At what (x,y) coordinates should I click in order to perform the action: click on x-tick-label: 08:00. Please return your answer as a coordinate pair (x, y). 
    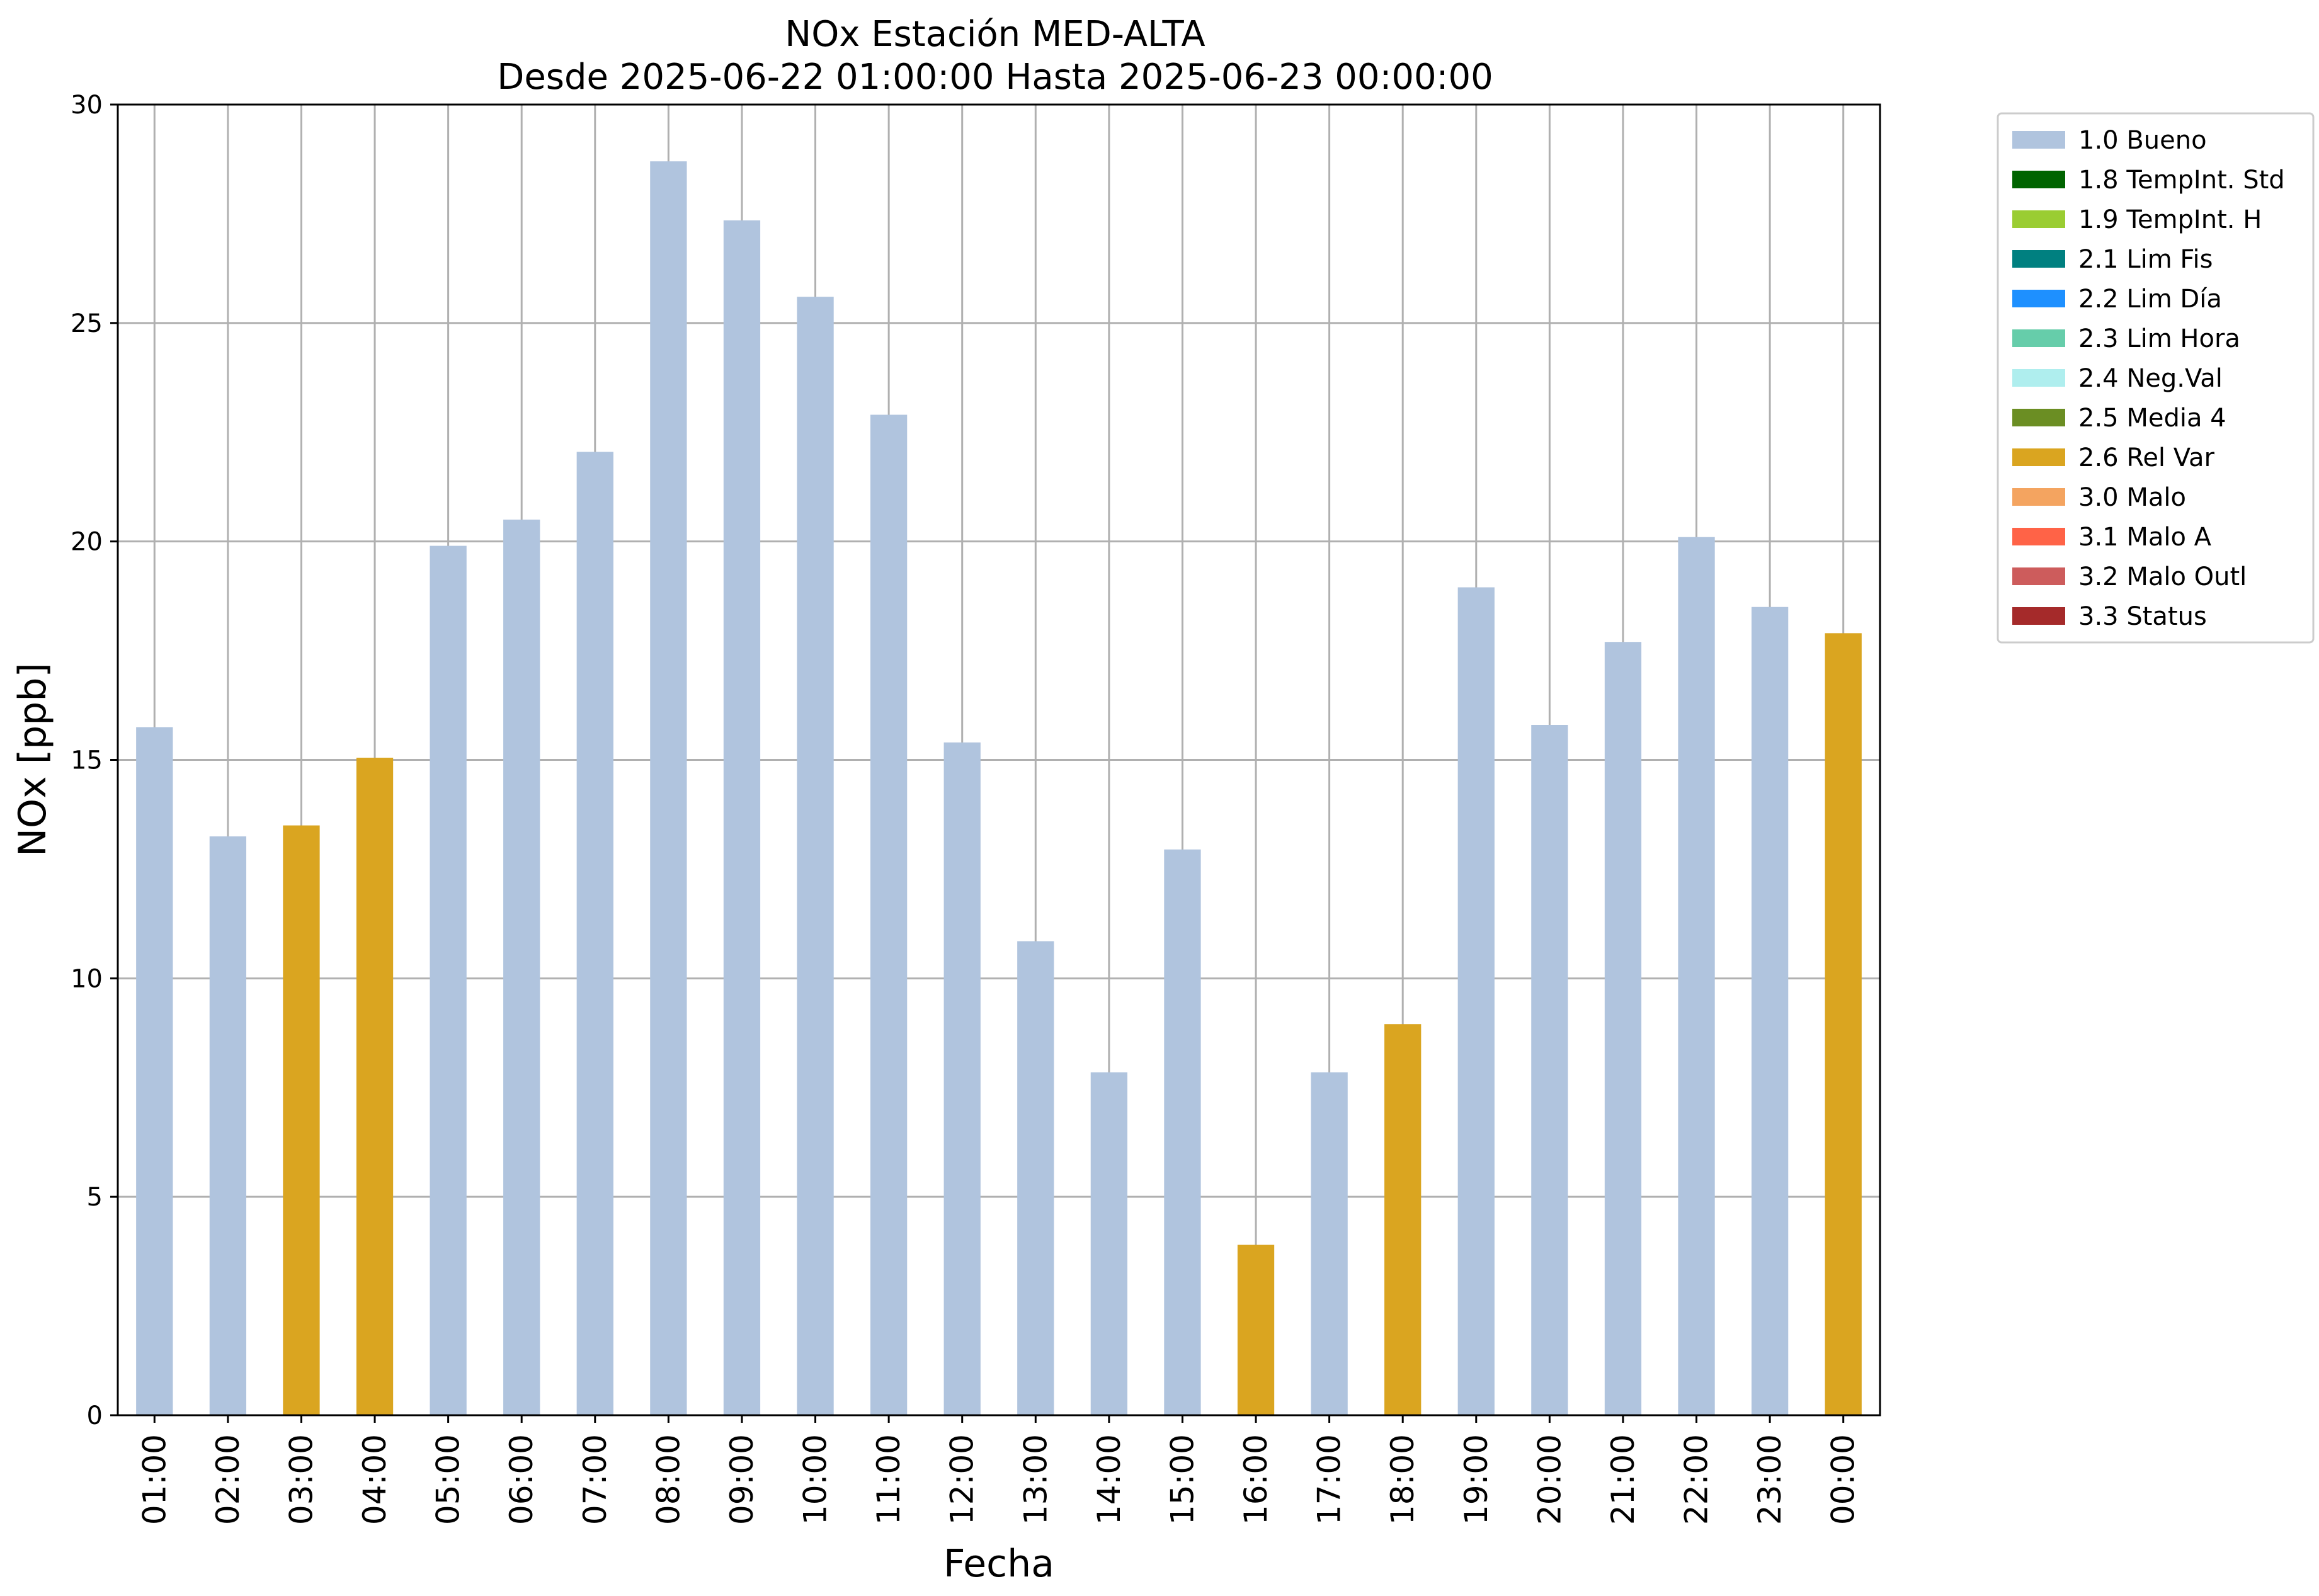
    Looking at the image, I should click on (668, 1479).